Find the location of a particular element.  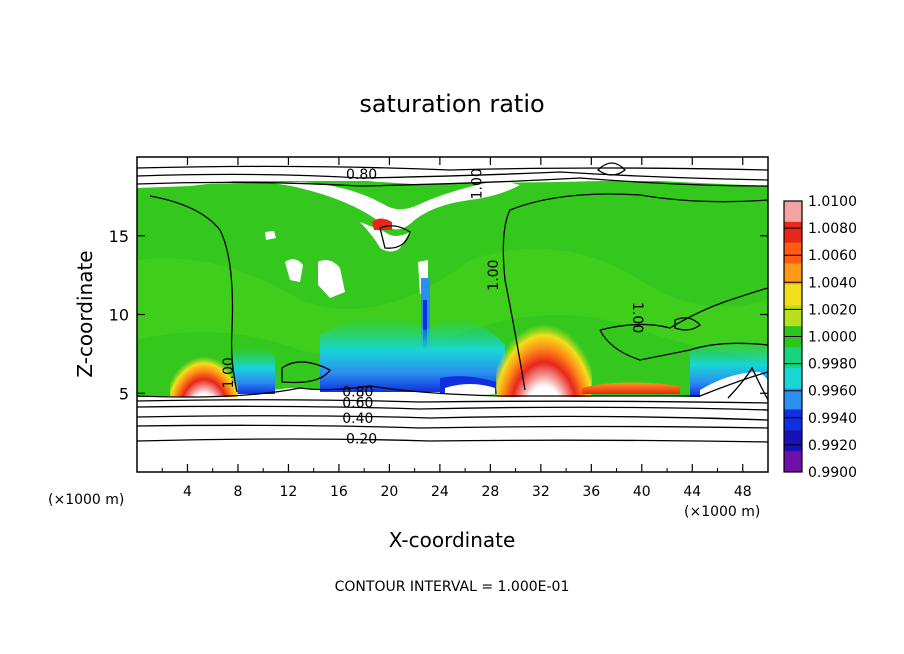

colorbar-label: 1.0040 is located at coordinates (832, 283).